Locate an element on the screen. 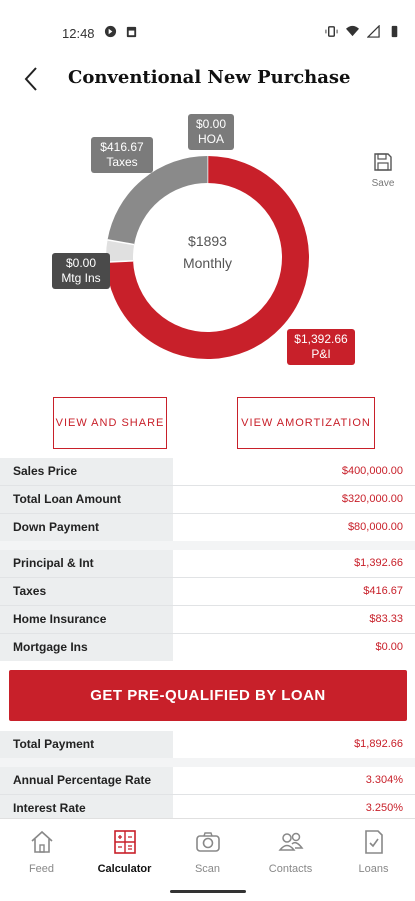 The image size is (415, 901). row-label: Total Payment is located at coordinates (86, 744).